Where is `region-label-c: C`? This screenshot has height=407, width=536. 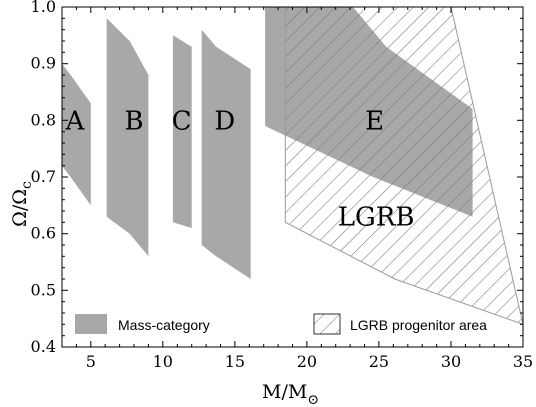 region-label-c: C is located at coordinates (182, 121).